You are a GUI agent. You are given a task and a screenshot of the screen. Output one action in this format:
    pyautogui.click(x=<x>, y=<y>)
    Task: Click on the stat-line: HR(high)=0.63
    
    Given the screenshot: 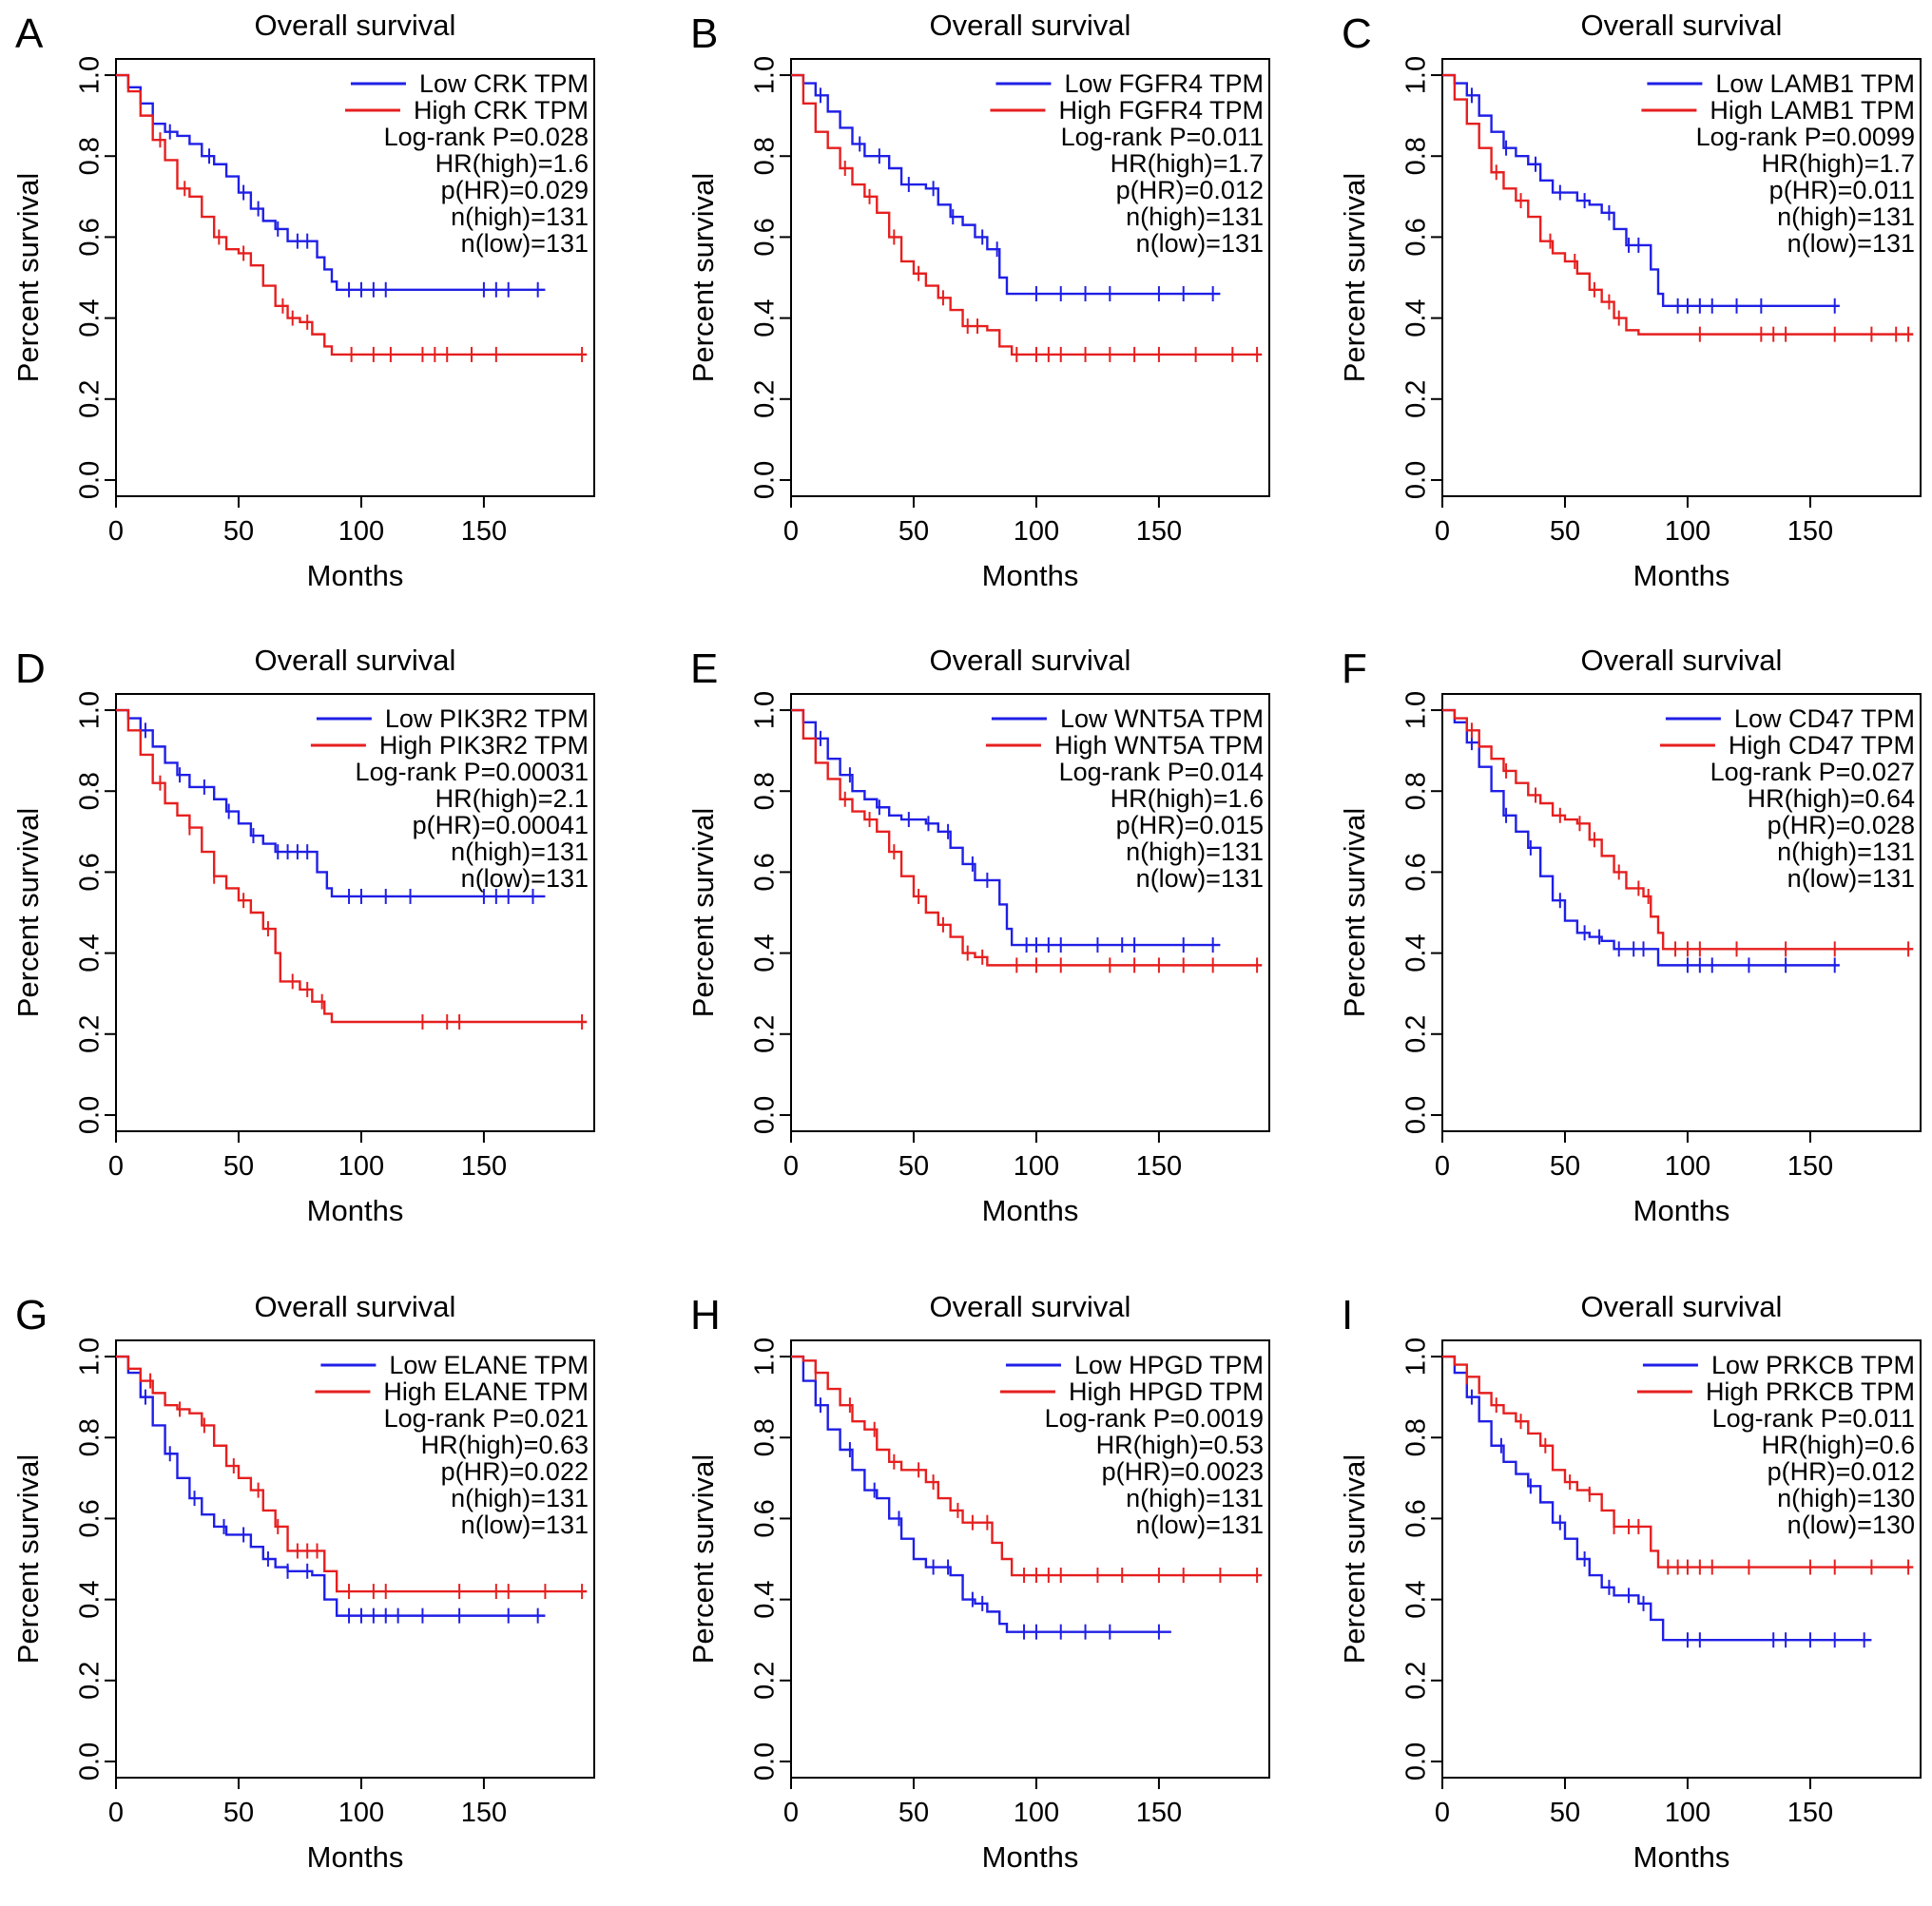 What is the action you would take?
    pyautogui.click(x=505, y=1445)
    